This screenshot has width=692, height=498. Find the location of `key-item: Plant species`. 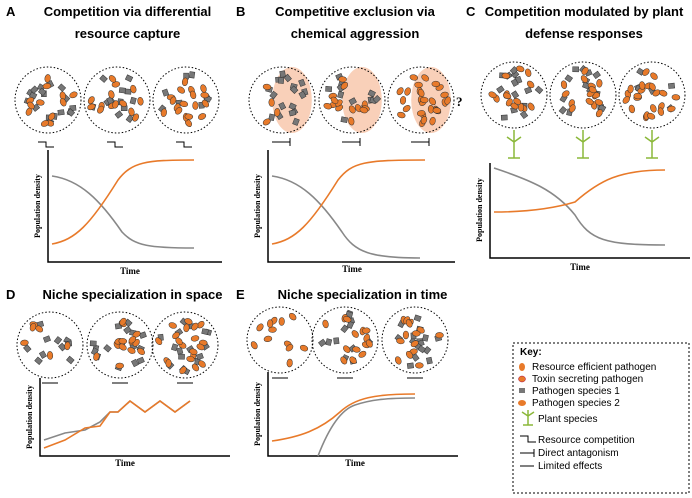

key-item: Plant species is located at coordinates (567, 419).